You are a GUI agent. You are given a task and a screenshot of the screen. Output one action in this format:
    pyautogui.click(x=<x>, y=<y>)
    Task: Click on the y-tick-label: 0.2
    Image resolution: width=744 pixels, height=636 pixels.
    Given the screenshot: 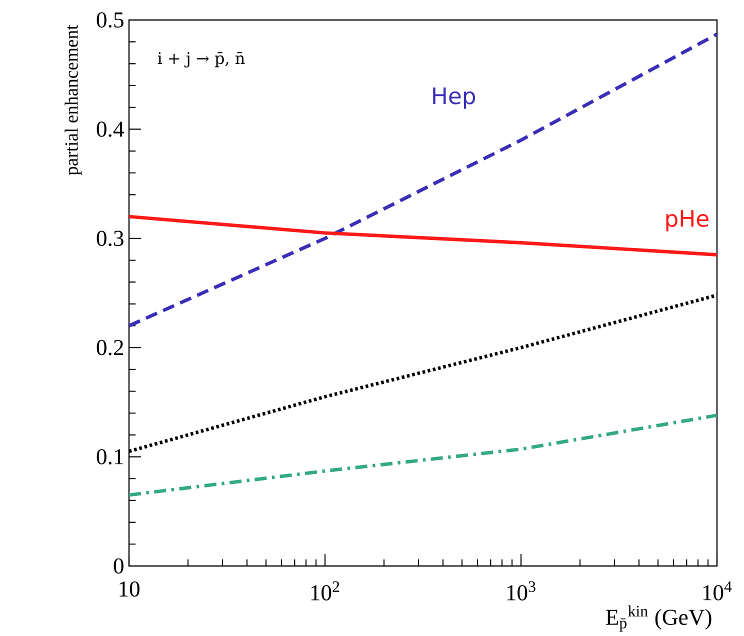 What is the action you would take?
    pyautogui.click(x=110, y=348)
    